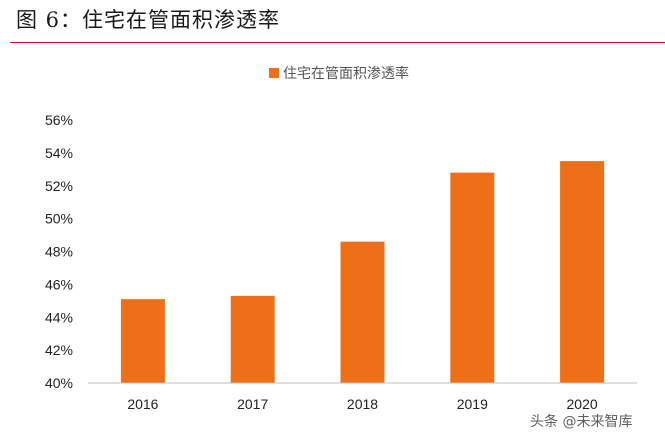 This screenshot has width=665, height=445. Describe the element at coordinates (582, 404) in the screenshot. I see `x-tick-label: 2020` at that location.